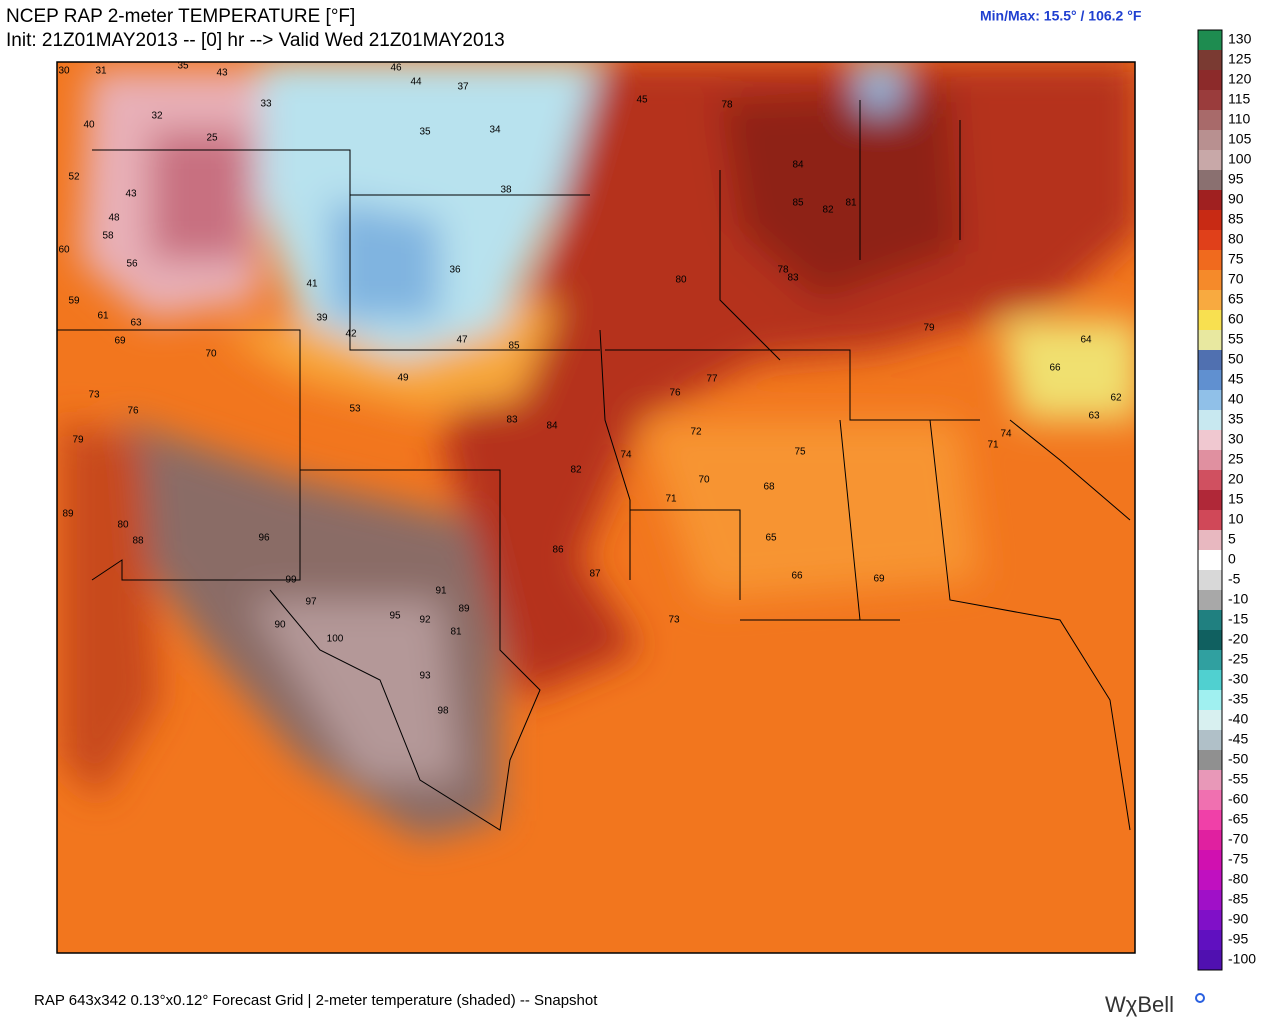 This screenshot has width=1280, height=1024. Describe the element at coordinates (462, 340) in the screenshot. I see `station-value: 47` at that location.